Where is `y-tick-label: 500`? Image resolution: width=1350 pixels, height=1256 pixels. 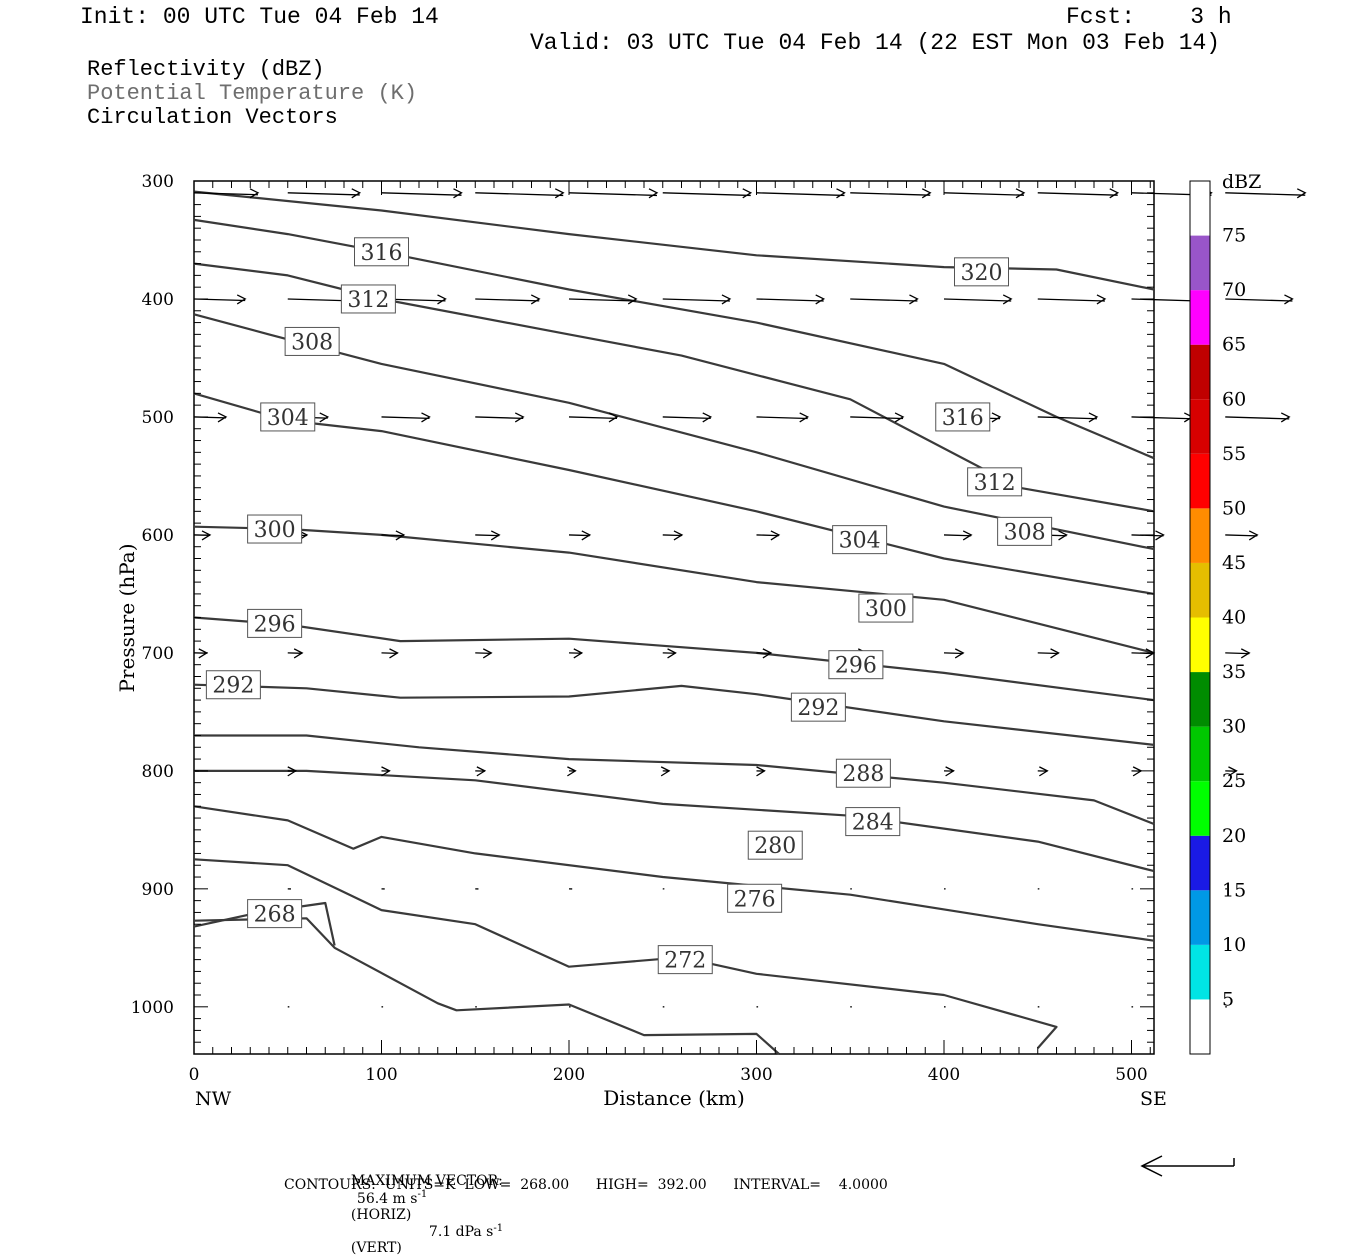 y-tick-label: 500 is located at coordinates (158, 418).